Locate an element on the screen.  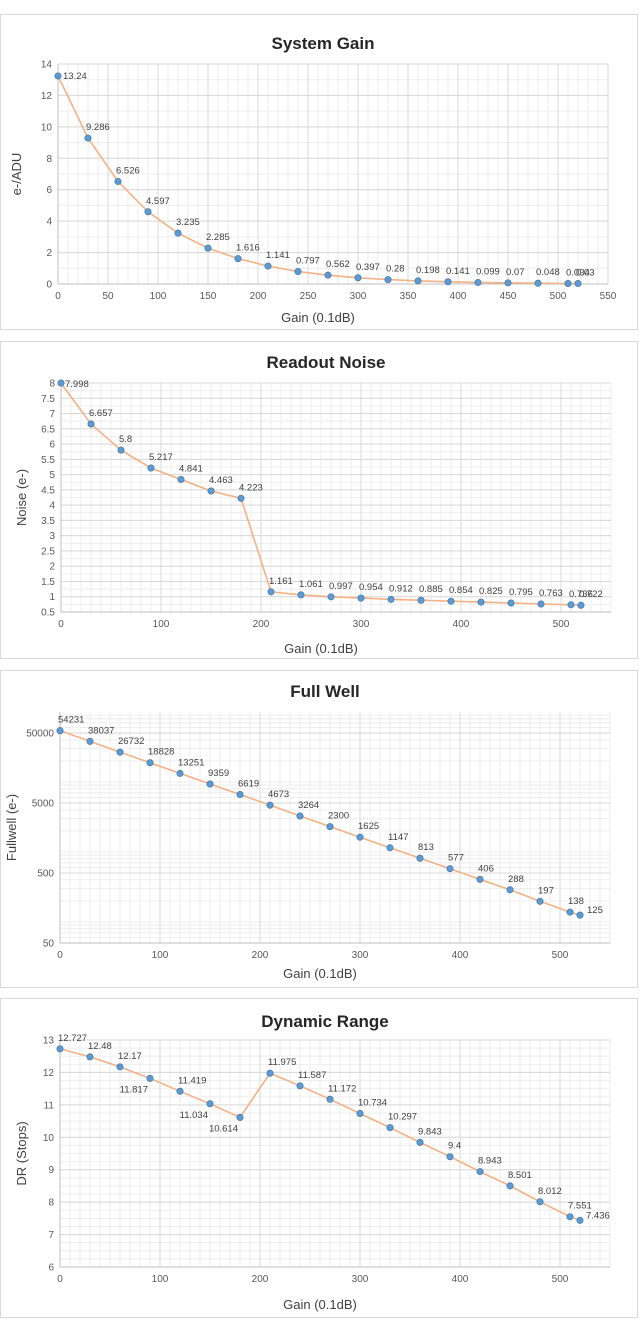
data-label: 0.034 is located at coordinates (578, 272).